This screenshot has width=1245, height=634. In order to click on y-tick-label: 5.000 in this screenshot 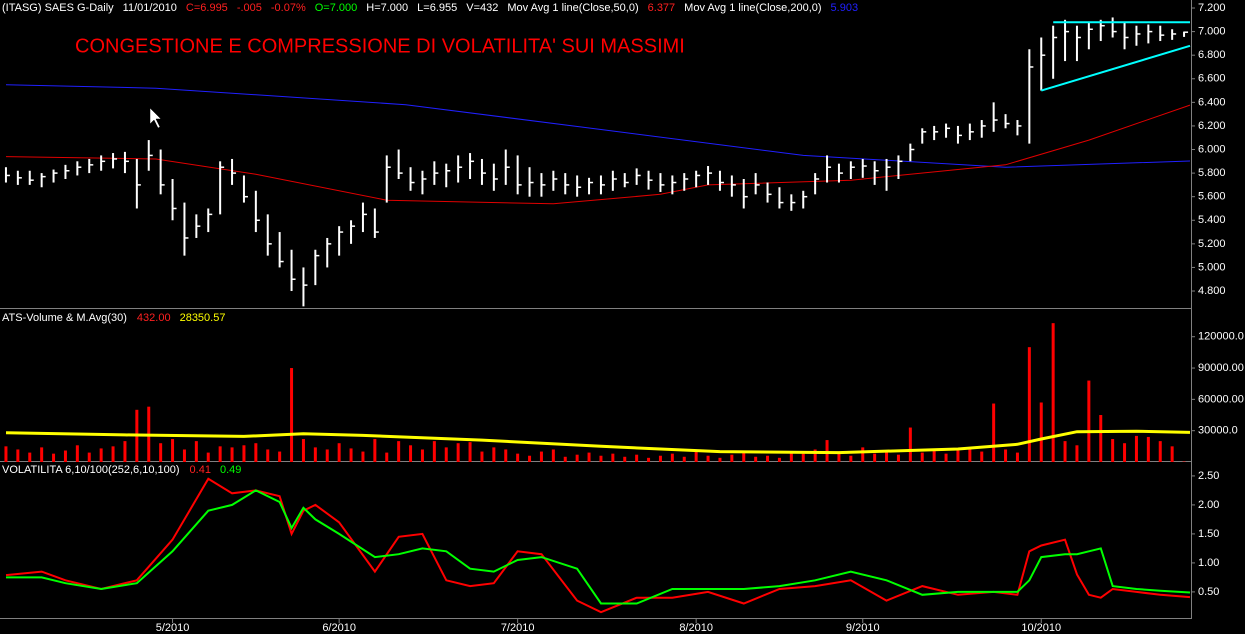, I will do `click(1212, 267)`.